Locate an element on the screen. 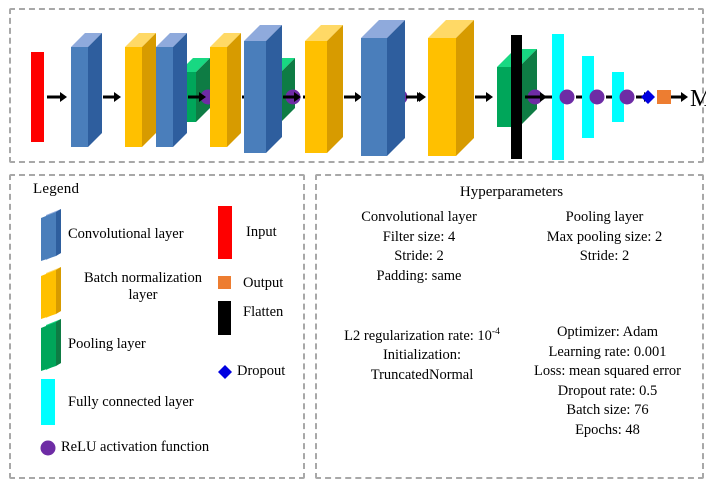 This screenshot has height=488, width=713. fully-connected-layer-icon is located at coordinates (48, 402).